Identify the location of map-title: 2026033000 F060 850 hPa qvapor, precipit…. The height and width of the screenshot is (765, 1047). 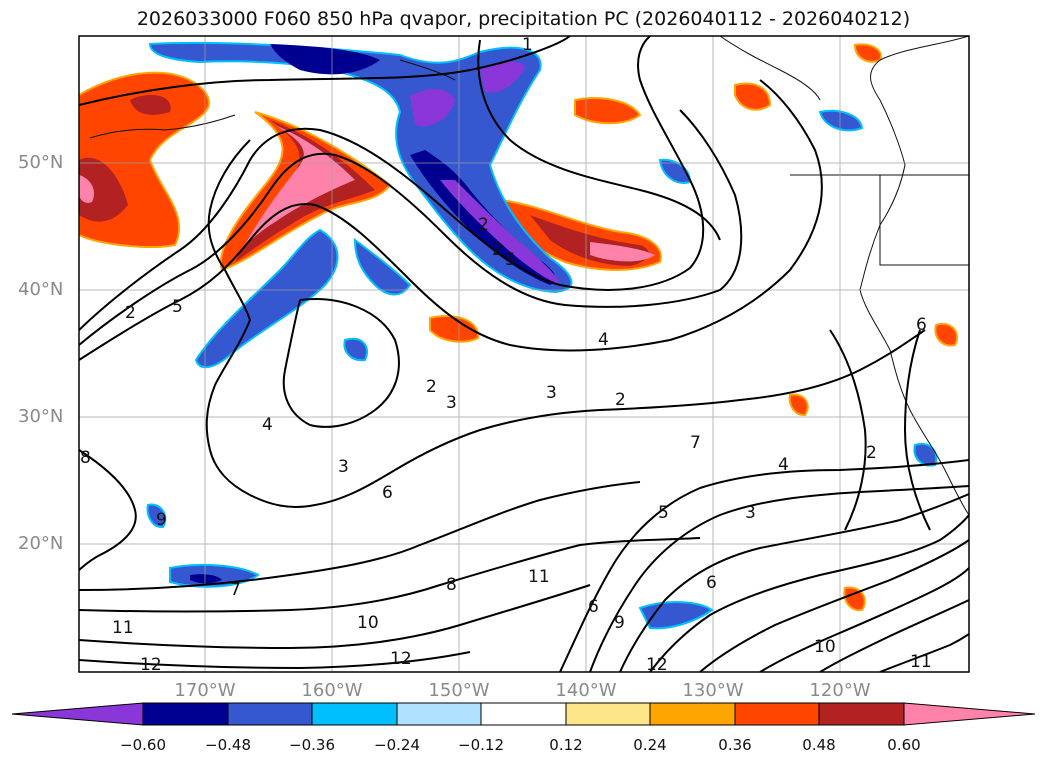
(523, 19).